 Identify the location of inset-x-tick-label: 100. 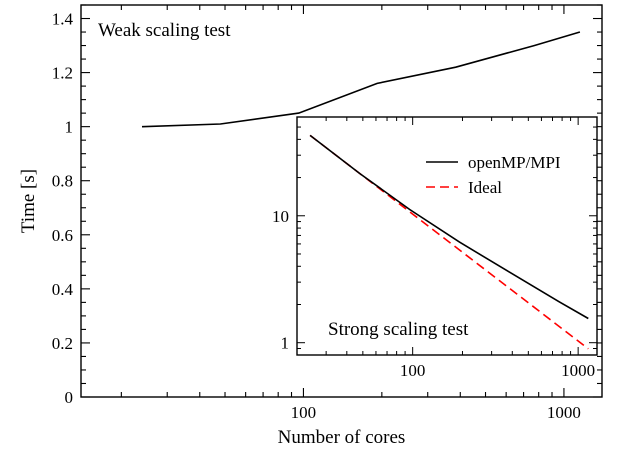
(413, 370).